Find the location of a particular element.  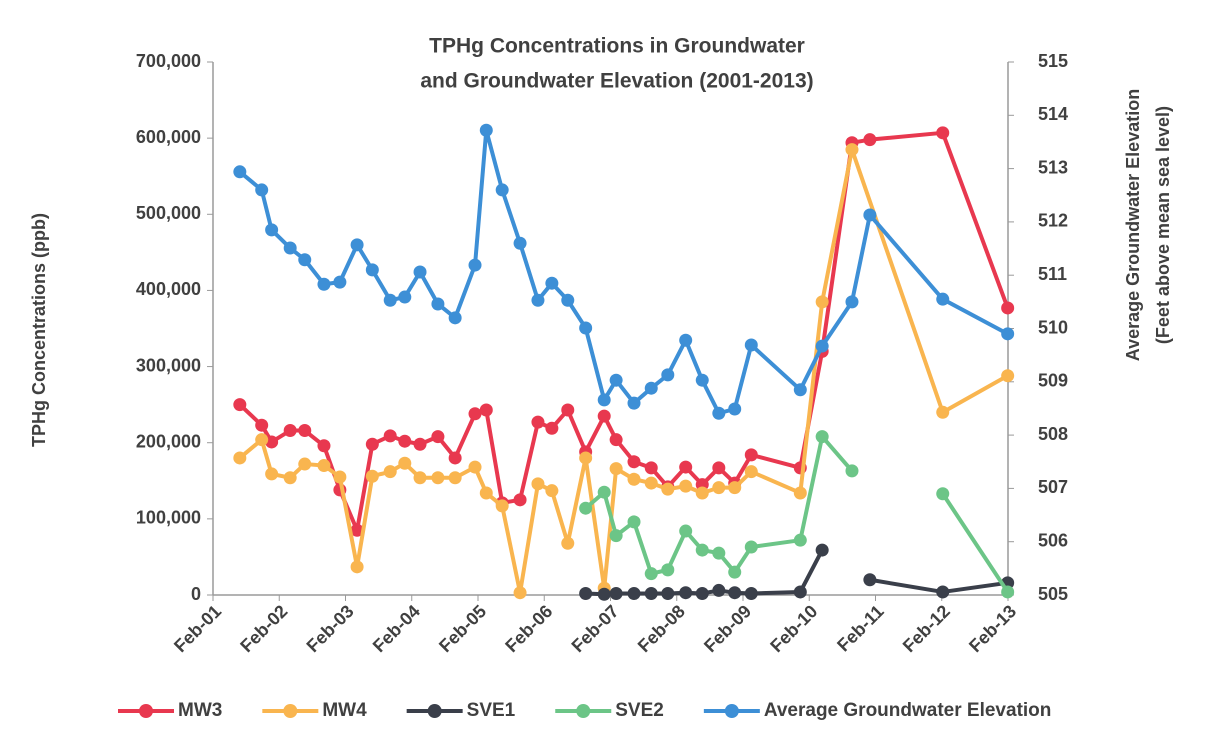

chart-title: TPHg Concentrations in Groundwater is located at coordinates (617, 46).